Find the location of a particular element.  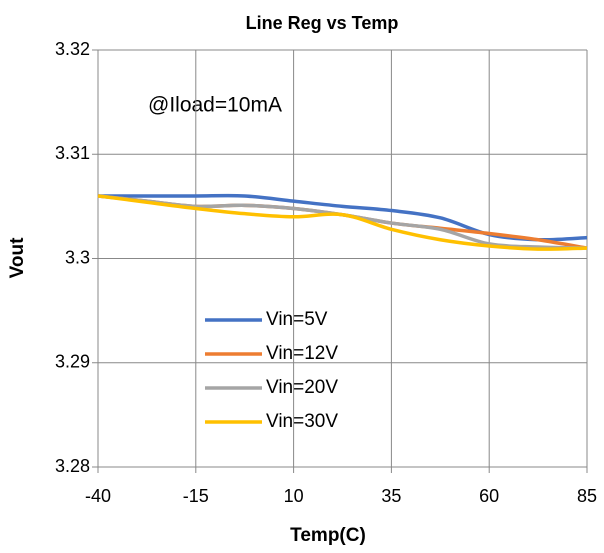

annotation: @Iload=10mA is located at coordinates (215, 105).